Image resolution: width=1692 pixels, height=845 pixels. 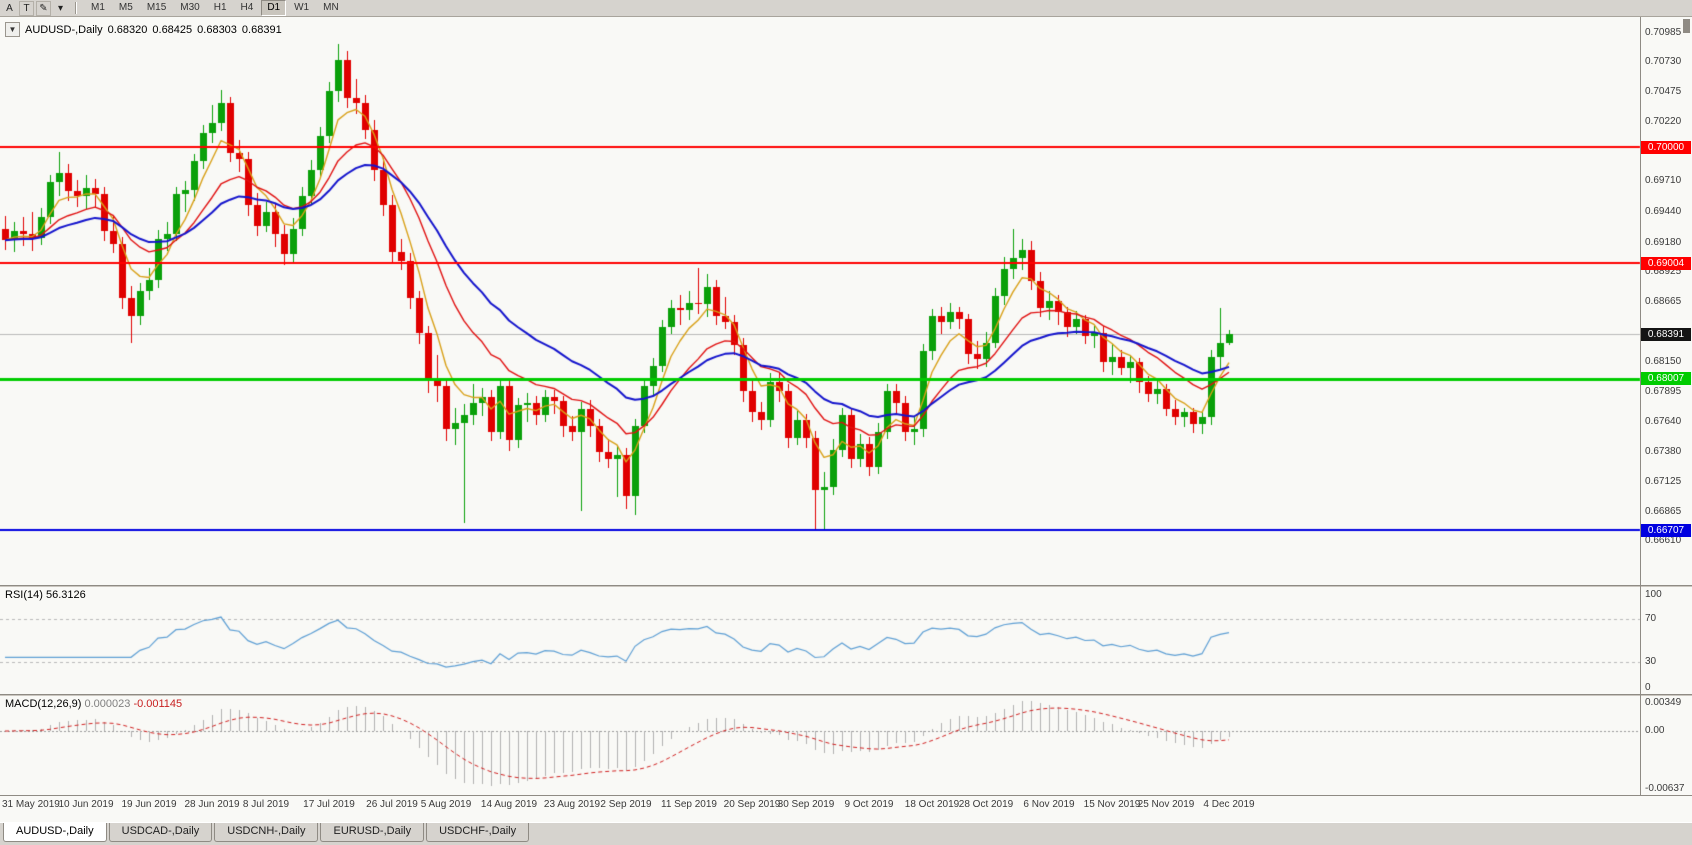 What do you see at coordinates (266, 832) in the screenshot?
I see `chart-tab-usdcnhdaily: USDCNH-,Daily` at bounding box center [266, 832].